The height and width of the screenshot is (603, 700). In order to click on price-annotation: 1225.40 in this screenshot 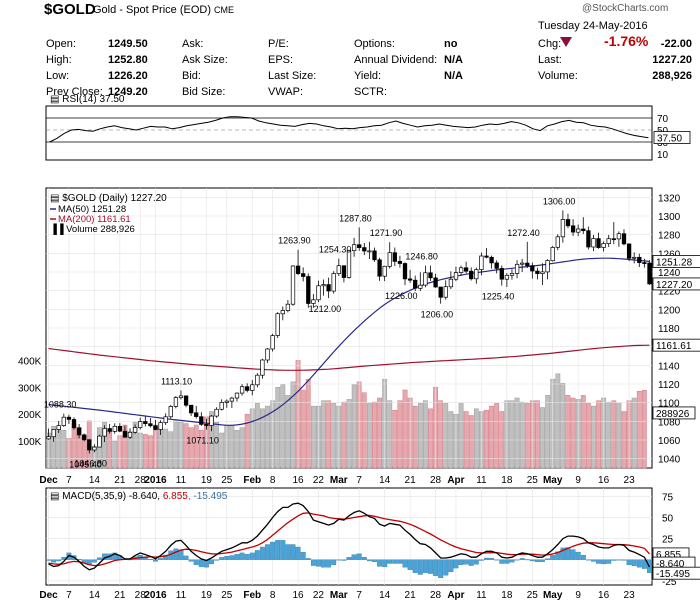, I will do `click(498, 297)`.